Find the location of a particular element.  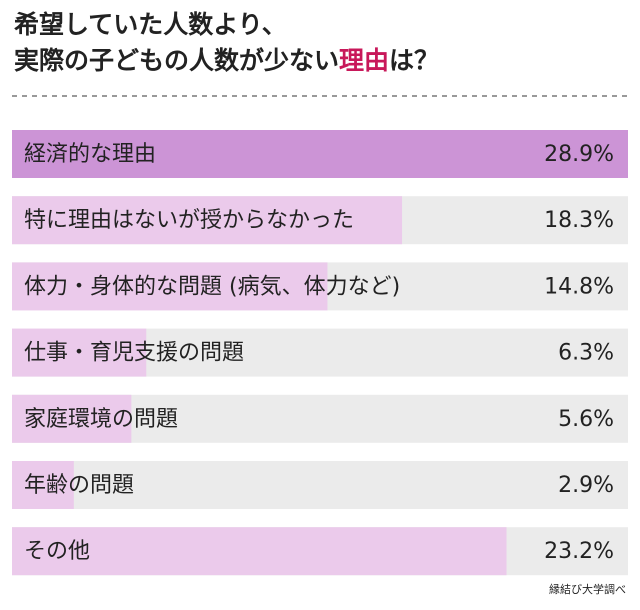

title-part: は？ is located at coordinates (414, 60).